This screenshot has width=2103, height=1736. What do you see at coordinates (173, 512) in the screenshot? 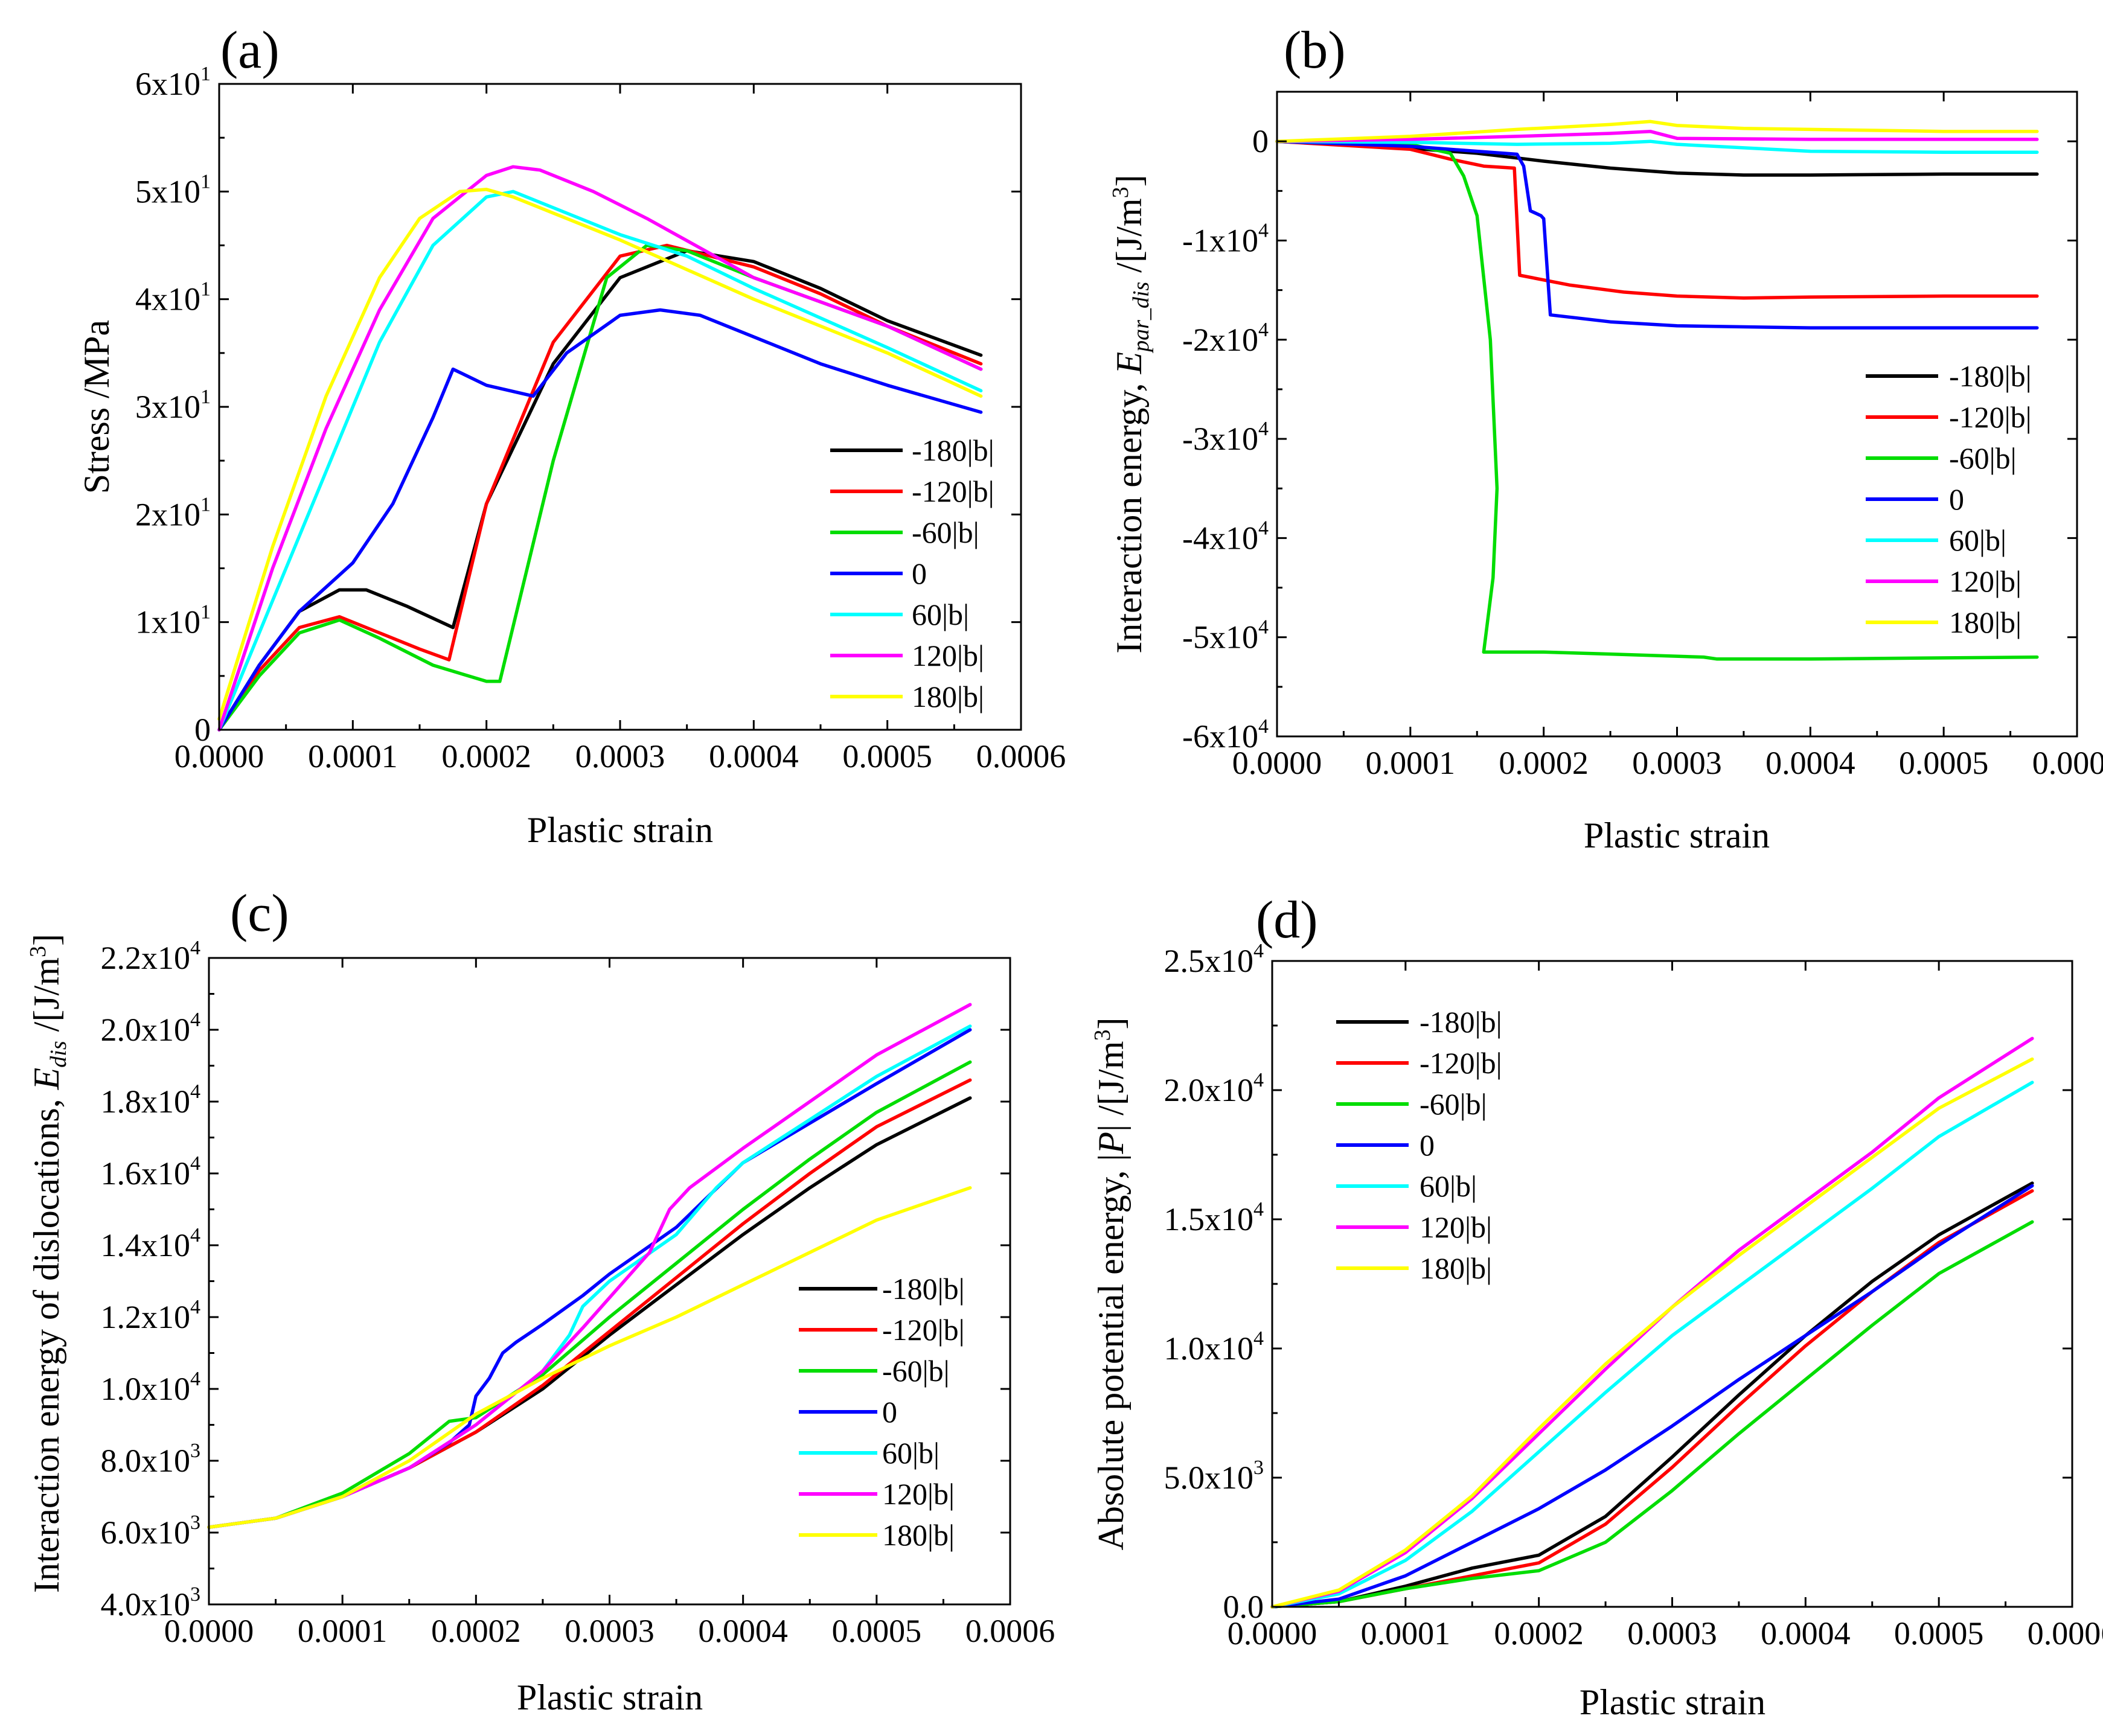
I see `y-tick-label: 2x10¹` at bounding box center [173, 512].